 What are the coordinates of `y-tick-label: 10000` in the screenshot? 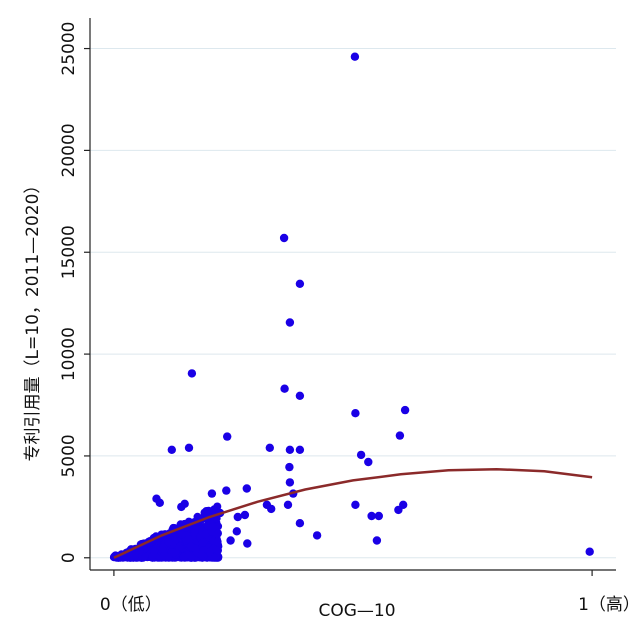 It's located at (69, 354).